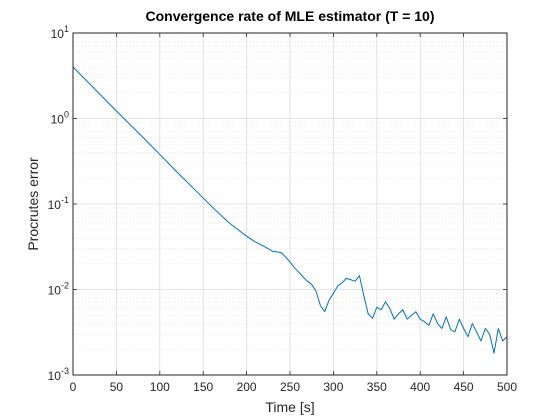  I want to click on y-tick-label: 10⁻¹, so click(58, 203).